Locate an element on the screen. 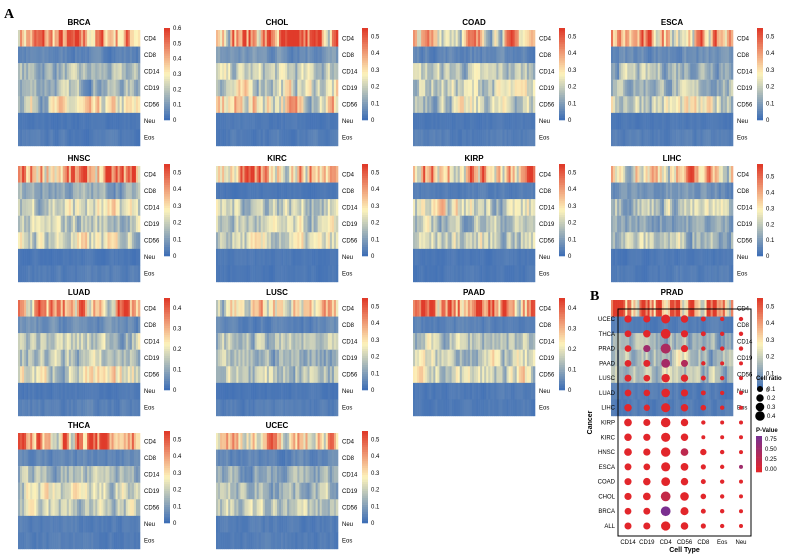 Image resolution: width=789 pixels, height=555 pixels. heatmap-row-label: Neu is located at coordinates (544, 122).